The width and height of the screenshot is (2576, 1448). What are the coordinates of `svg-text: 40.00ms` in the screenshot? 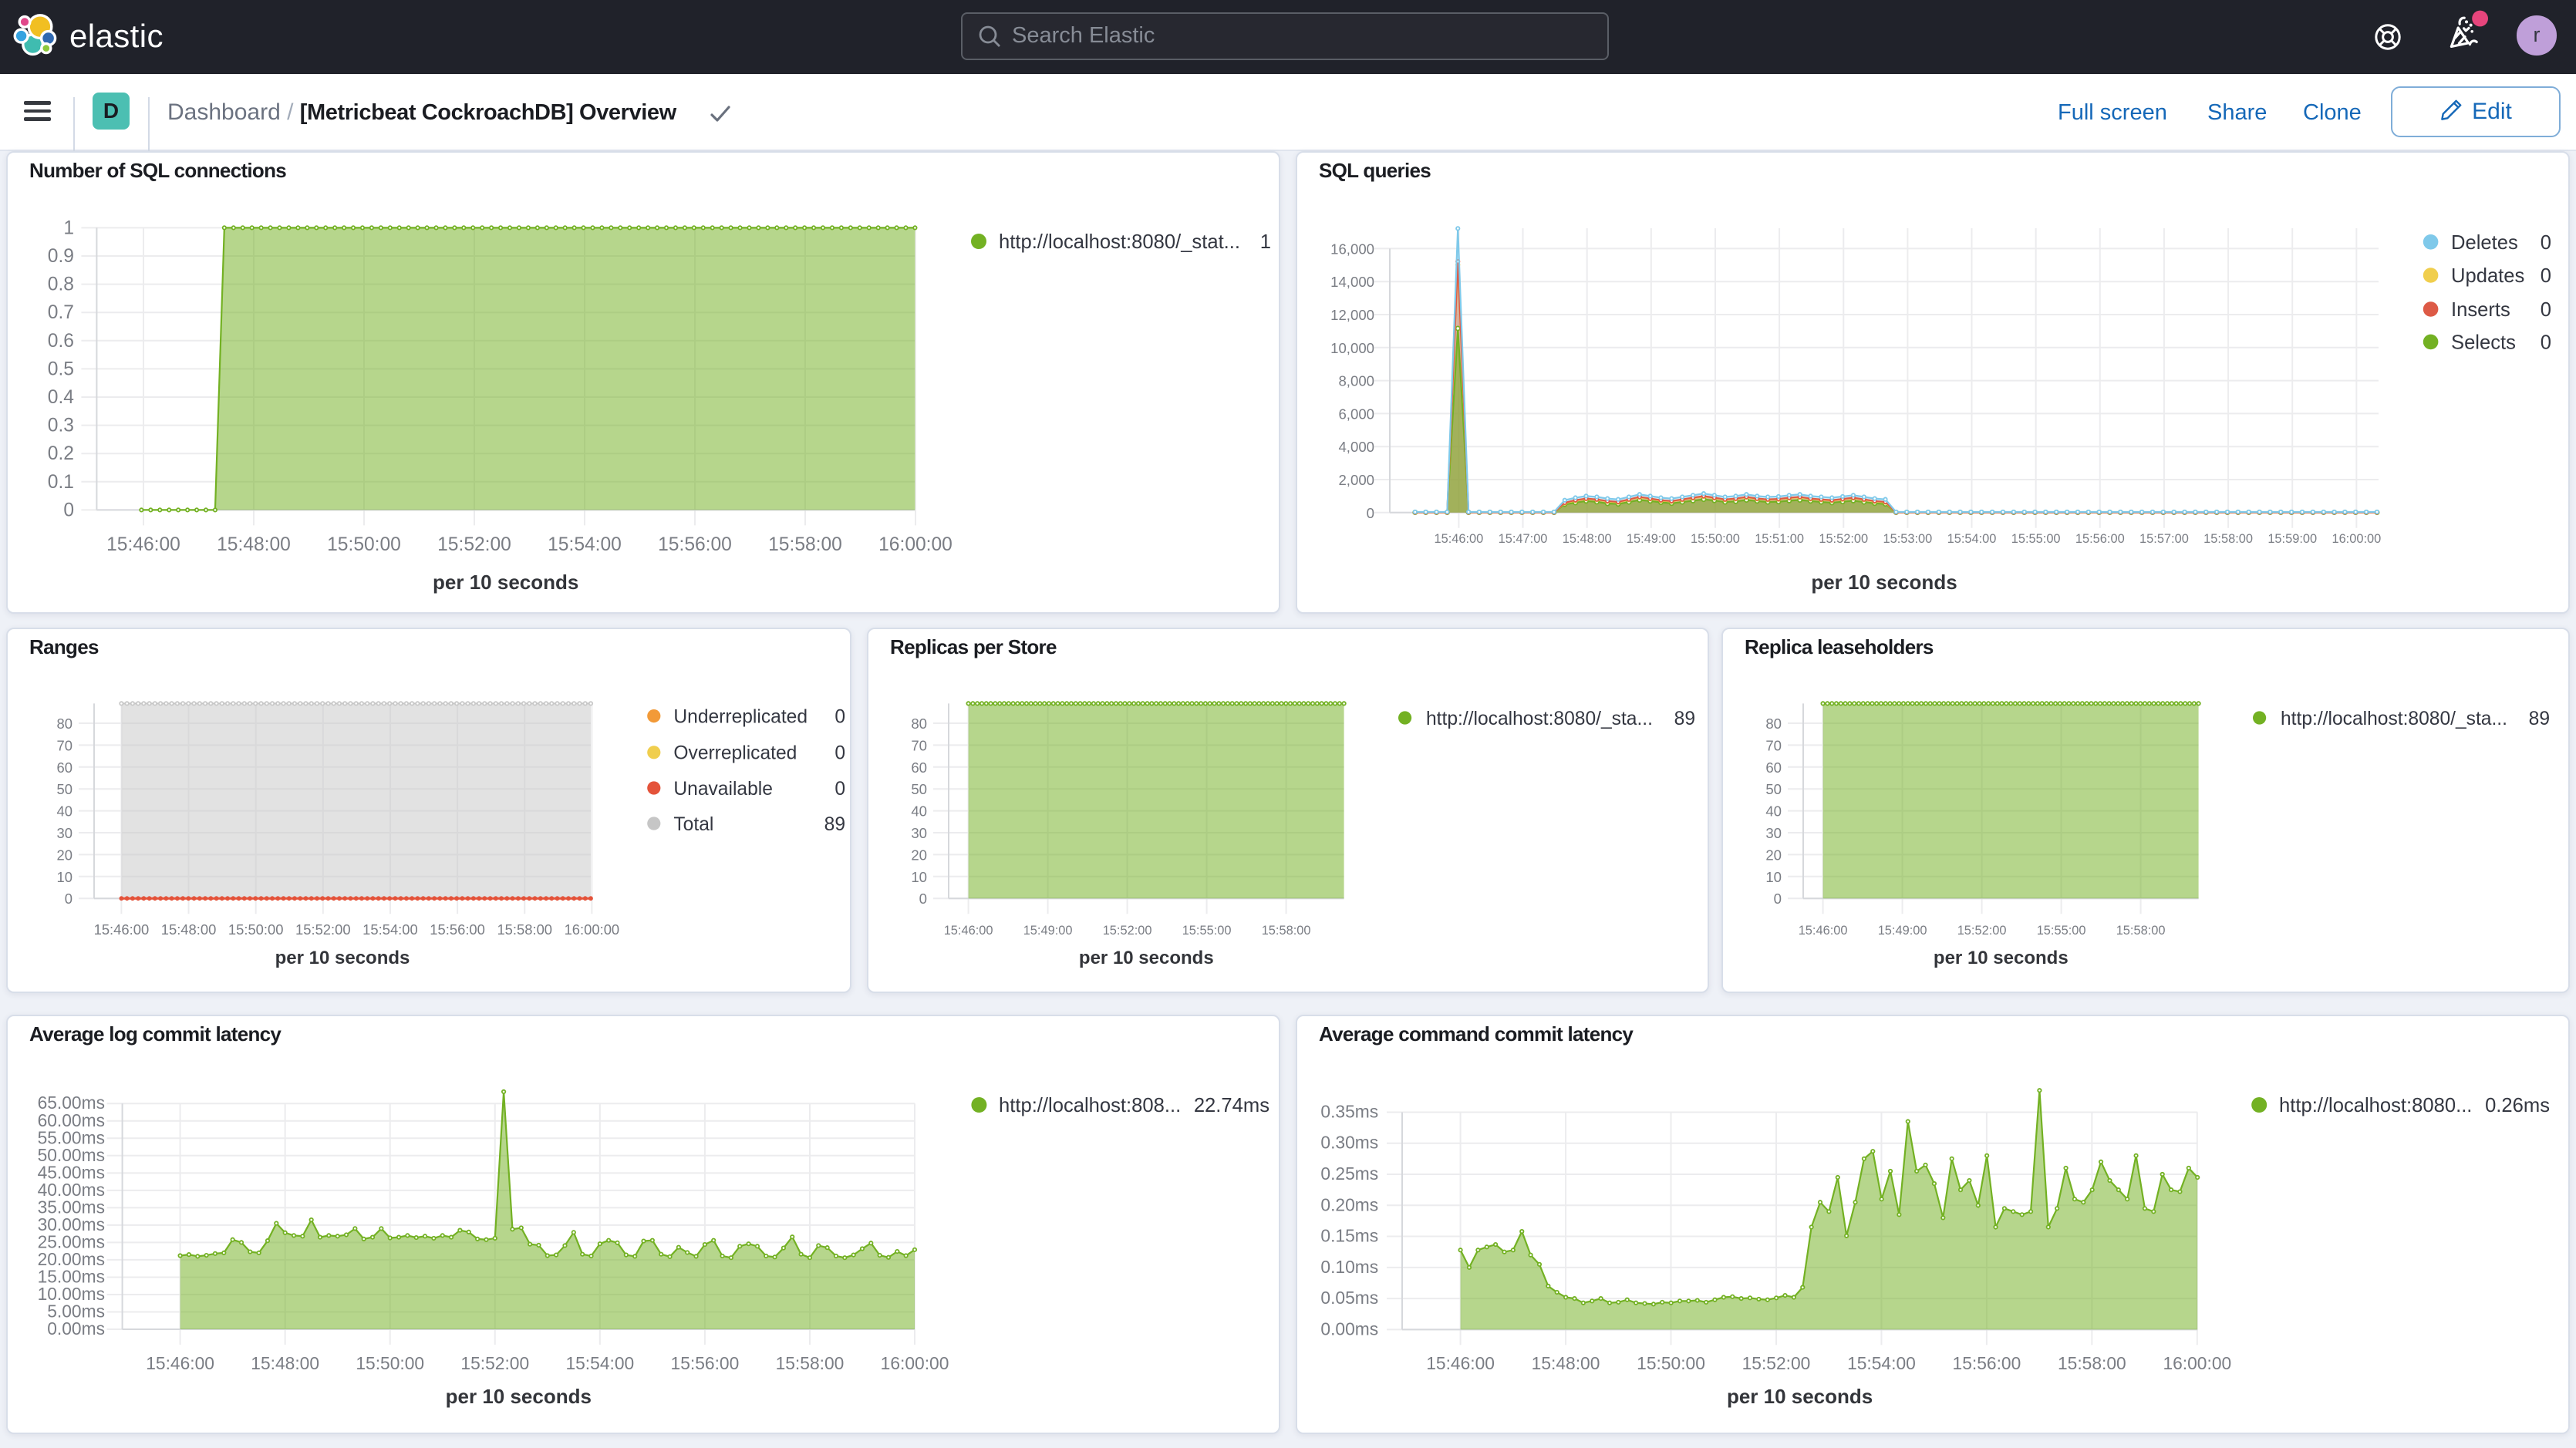 It's located at (71, 1190).